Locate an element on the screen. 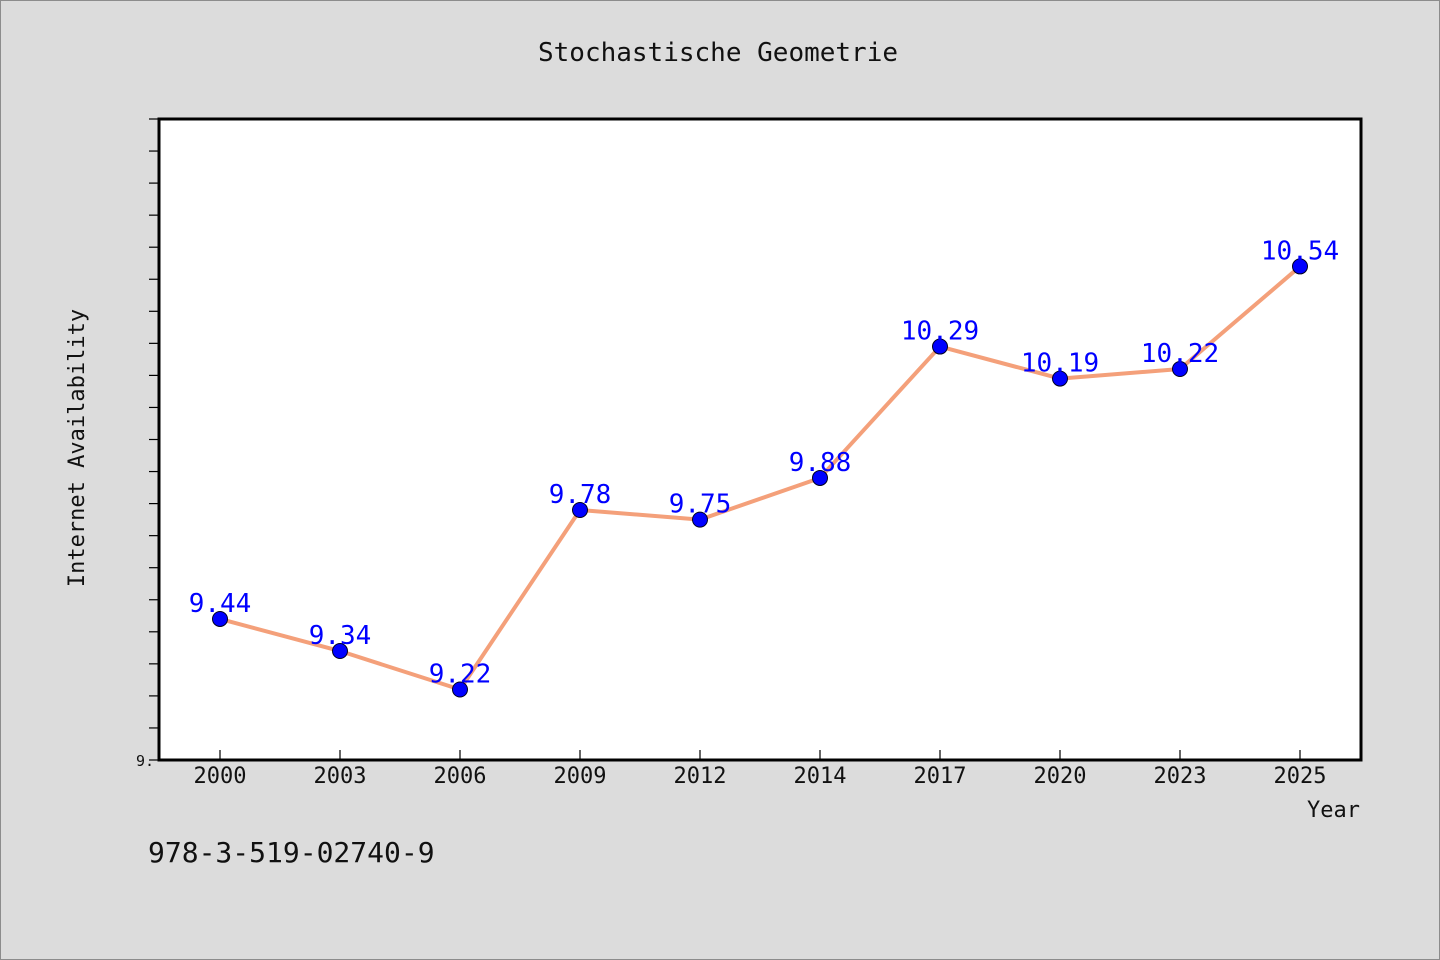 Image resolution: width=1440 pixels, height=960 pixels. x-tick-label: 2023 is located at coordinates (1180, 776).